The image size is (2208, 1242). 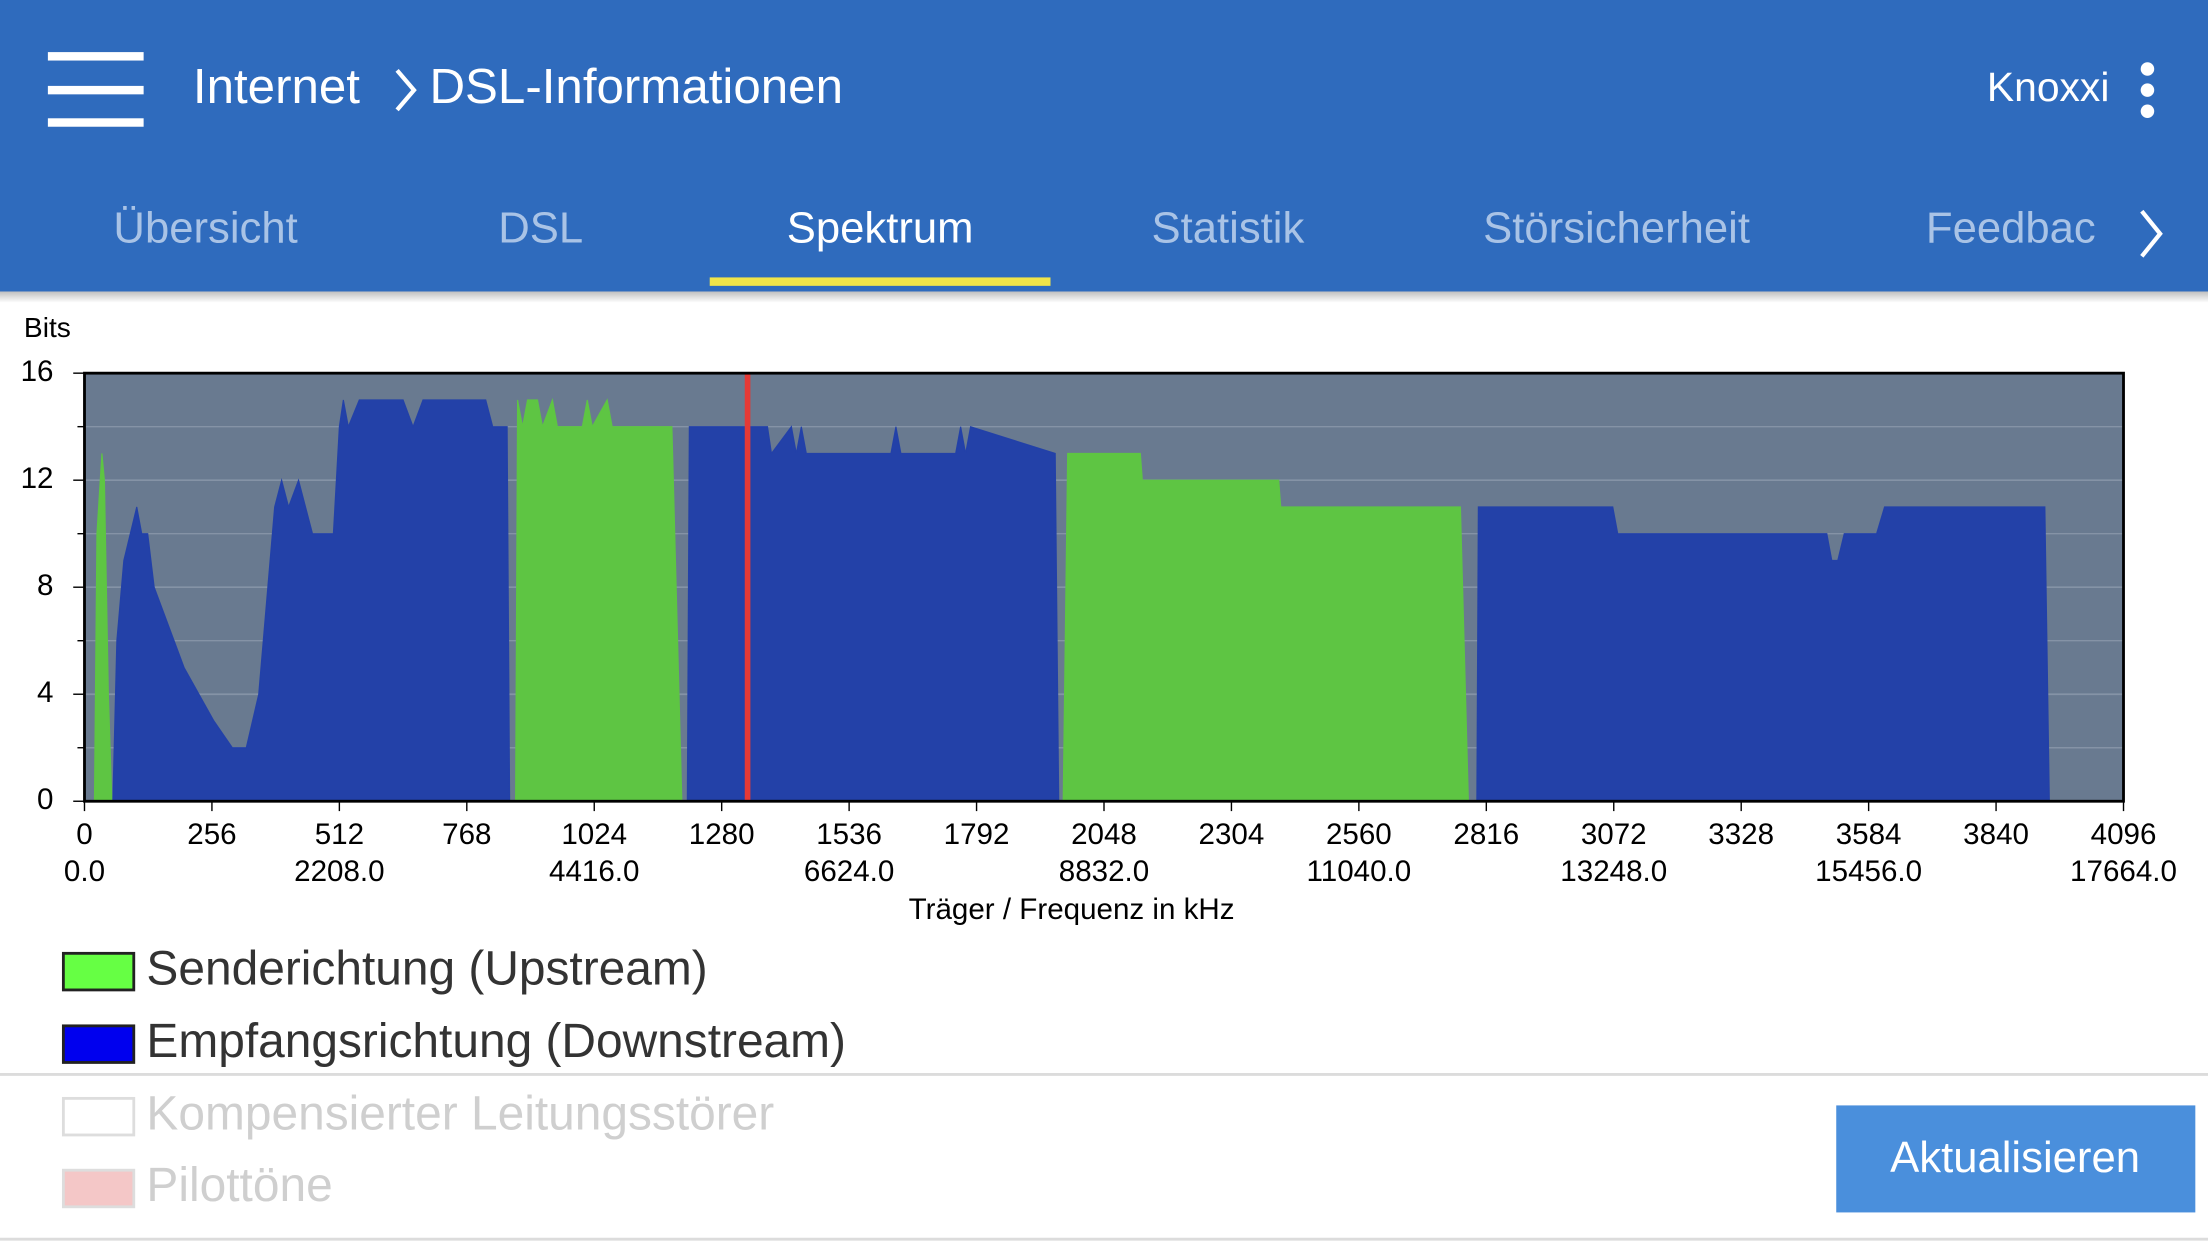 I want to click on x-freq-label: 6624.0, so click(x=849, y=871).